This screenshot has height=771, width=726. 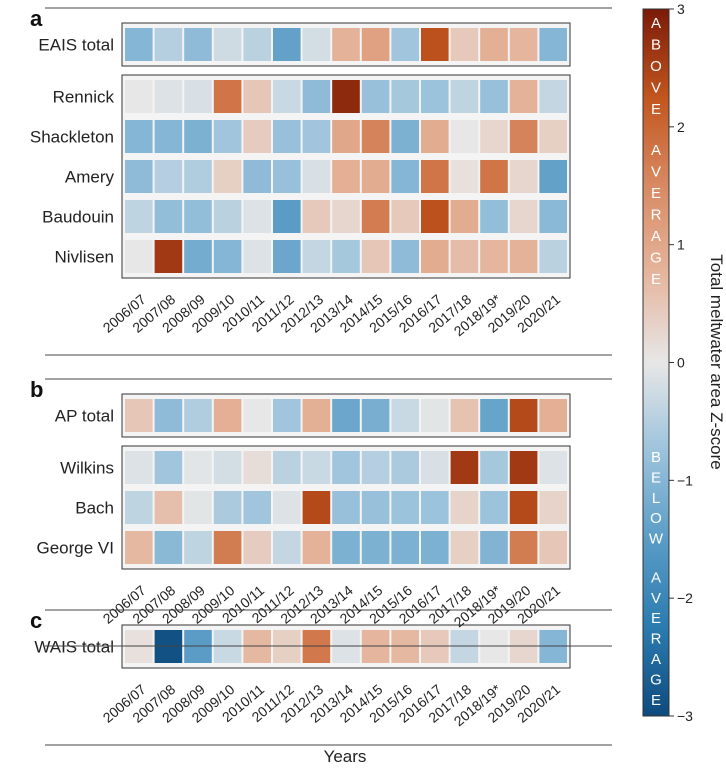 I want to click on row-label: Wilkins, so click(x=87, y=468).